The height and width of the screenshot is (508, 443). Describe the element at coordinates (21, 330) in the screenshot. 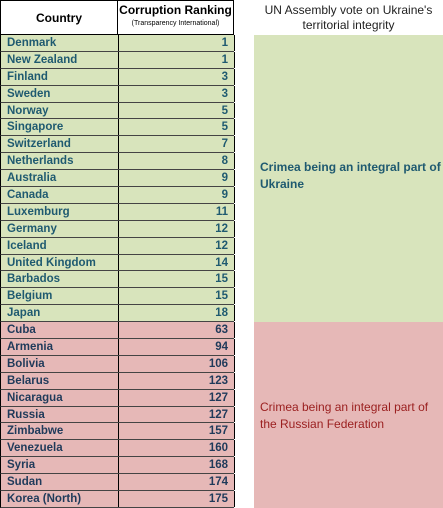

I see `country-cell: Cuba` at that location.